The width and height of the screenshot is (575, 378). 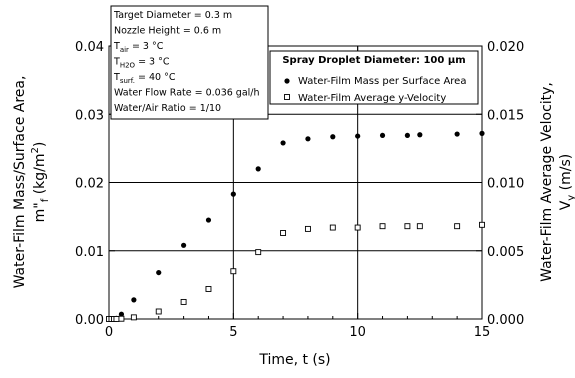 I want to click on y-right-tick-label: 0.010, so click(x=505, y=184).